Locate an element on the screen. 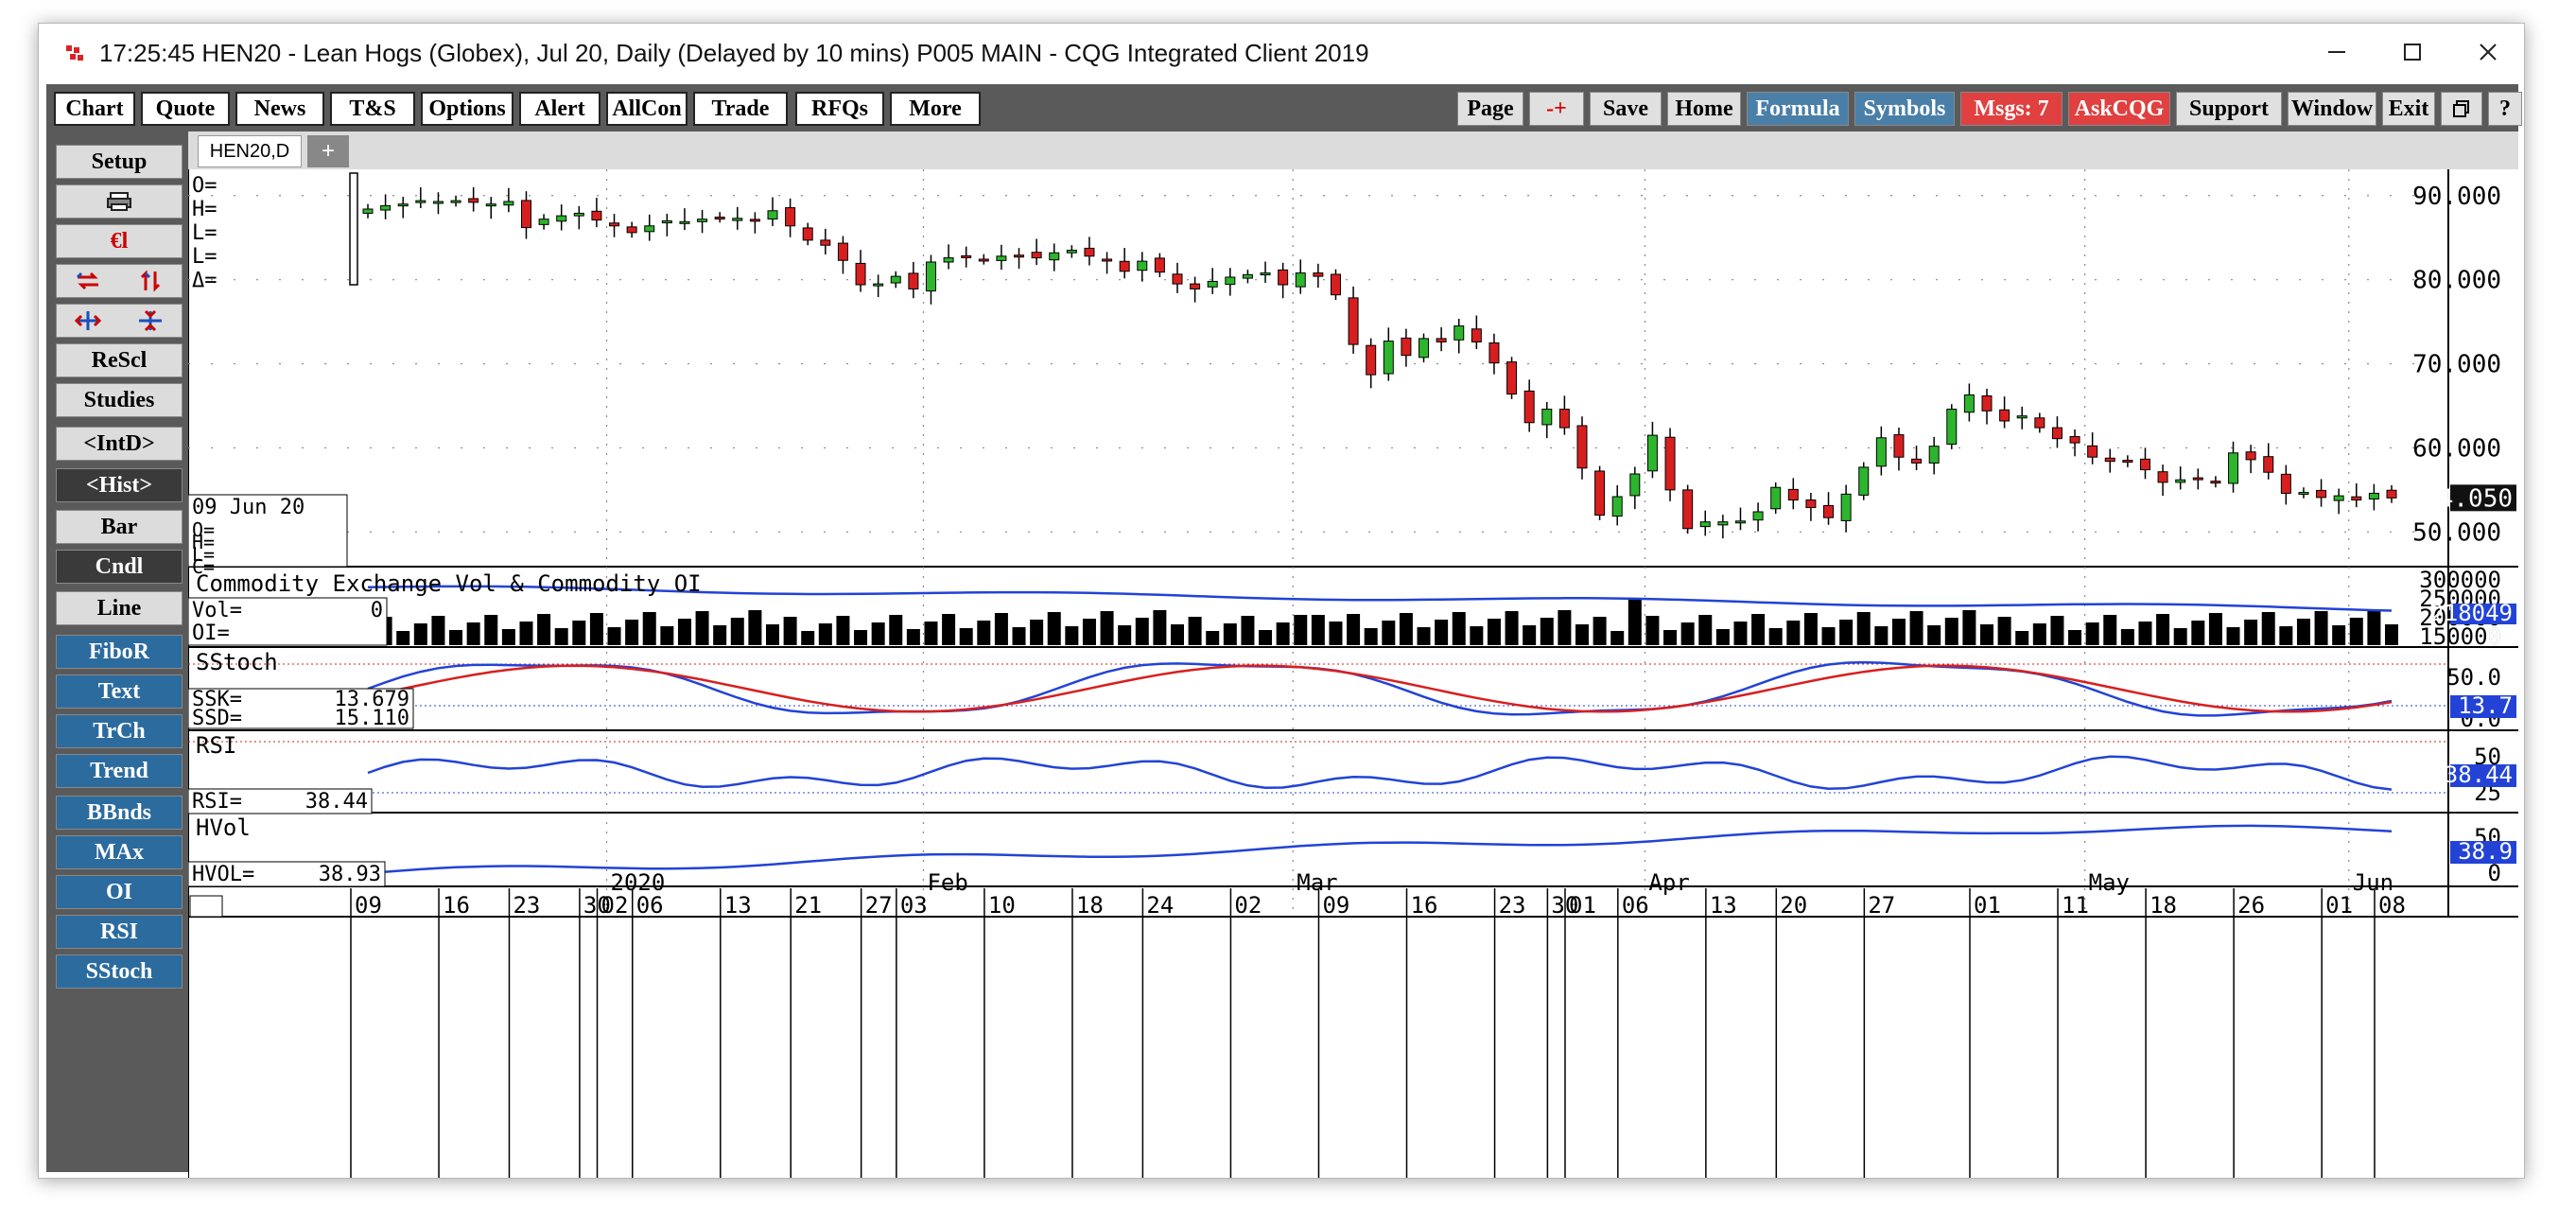 The width and height of the screenshot is (2576, 1226). menu-rfqs: RFQs is located at coordinates (839, 109).